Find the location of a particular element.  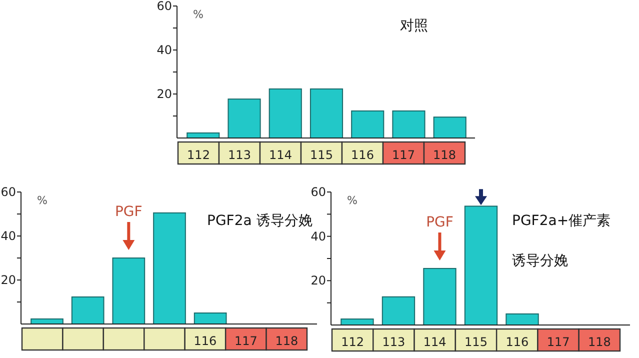

text: PGF2a+催产素 is located at coordinates (561, 221).